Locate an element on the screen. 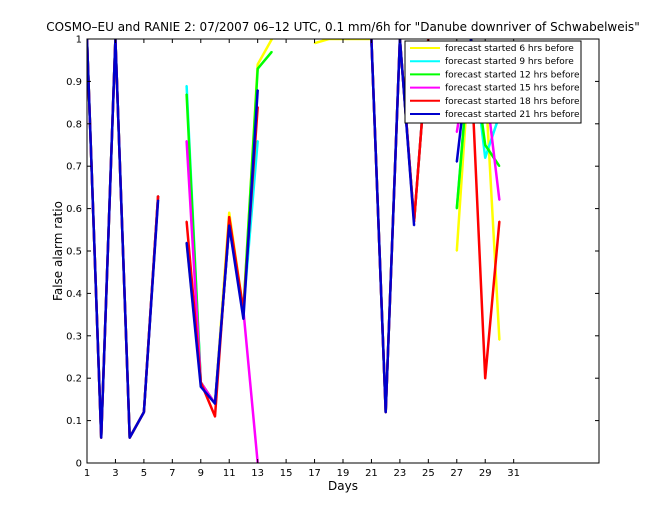 Image resolution: width=660 pixels, height=520 pixels. legend-label: forecast started 12 hrs before is located at coordinates (512, 75).